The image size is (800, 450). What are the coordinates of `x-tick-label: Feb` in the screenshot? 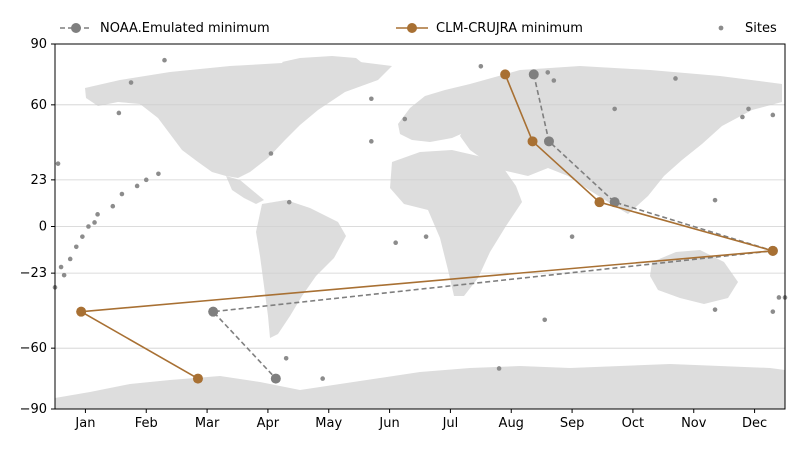 It's located at (146, 423).